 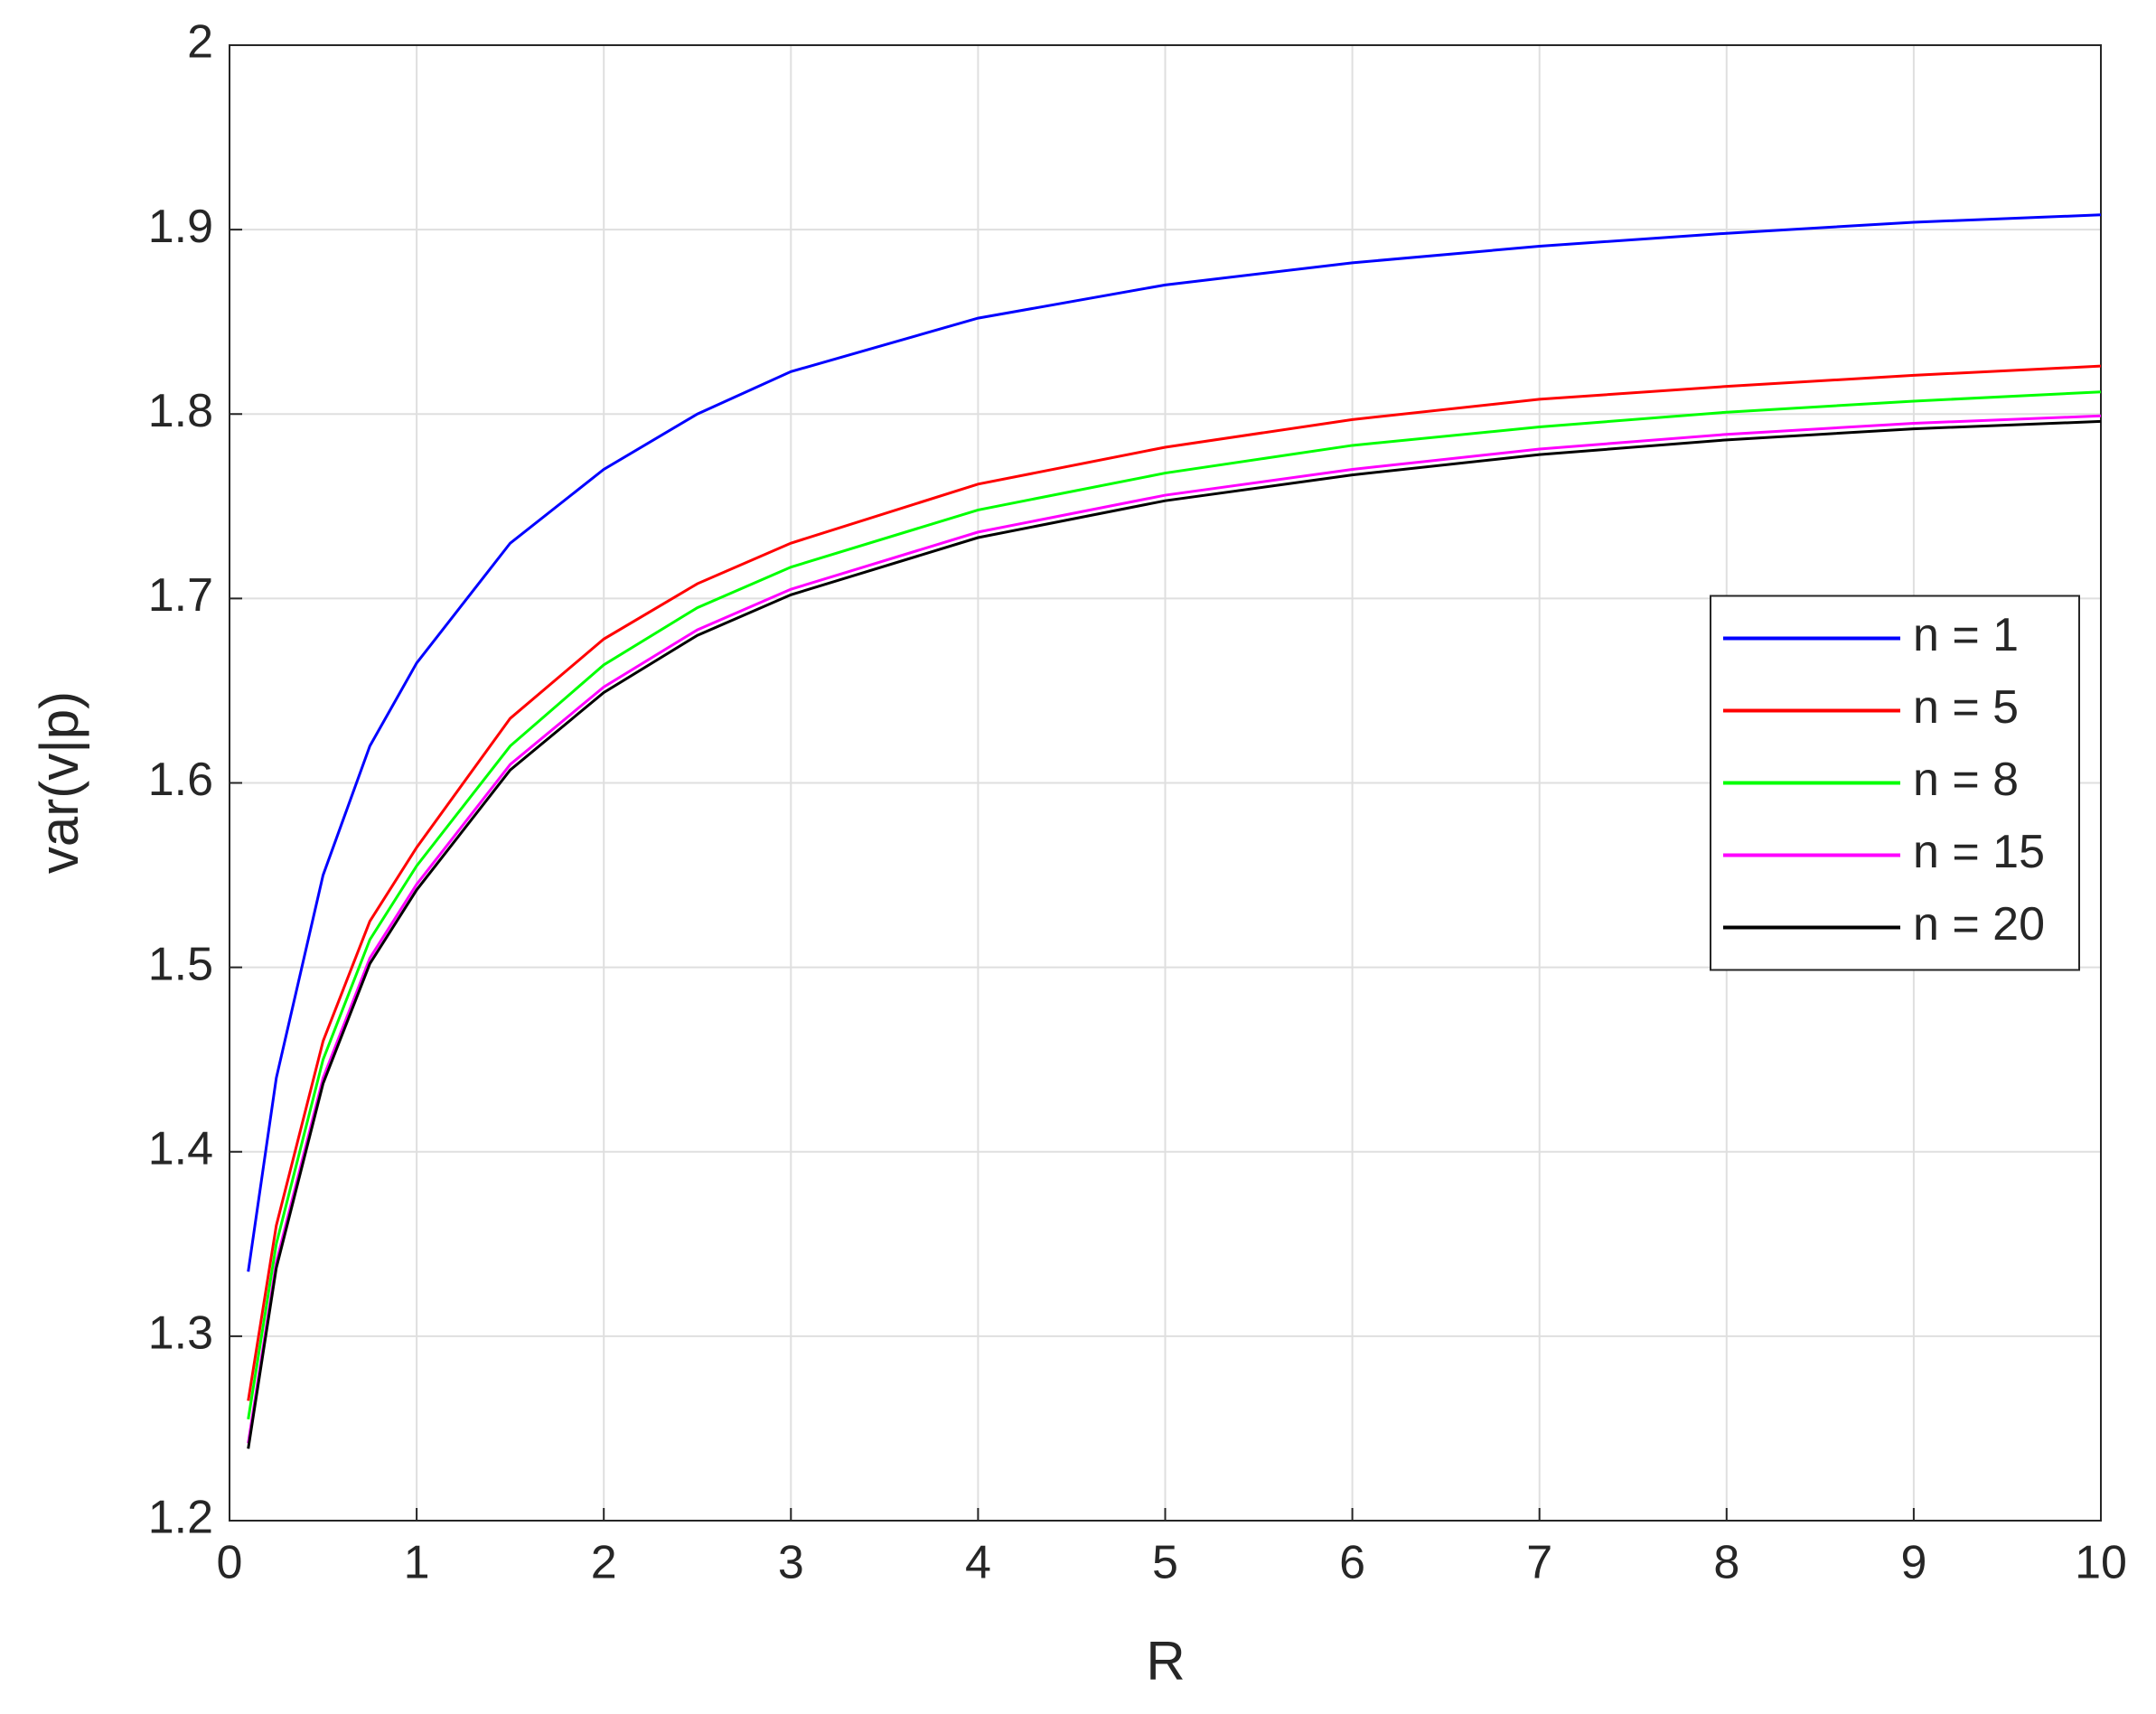 What do you see at coordinates (180, 964) in the screenshot?
I see `y-tick-label: 1.5` at bounding box center [180, 964].